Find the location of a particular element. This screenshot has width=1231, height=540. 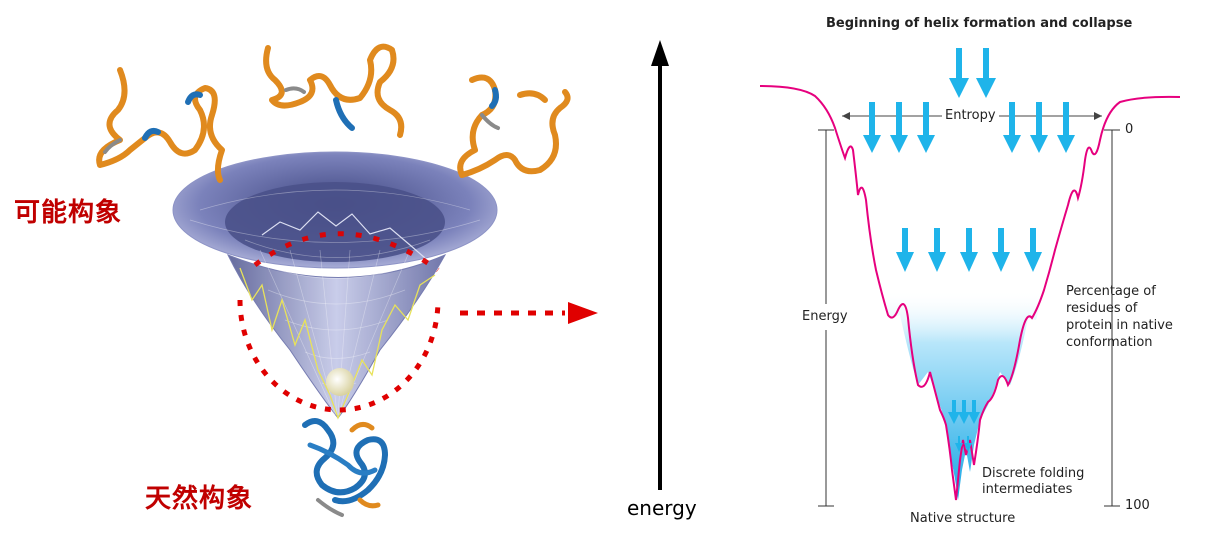

scale-top-value: 0 is located at coordinates (1129, 129).